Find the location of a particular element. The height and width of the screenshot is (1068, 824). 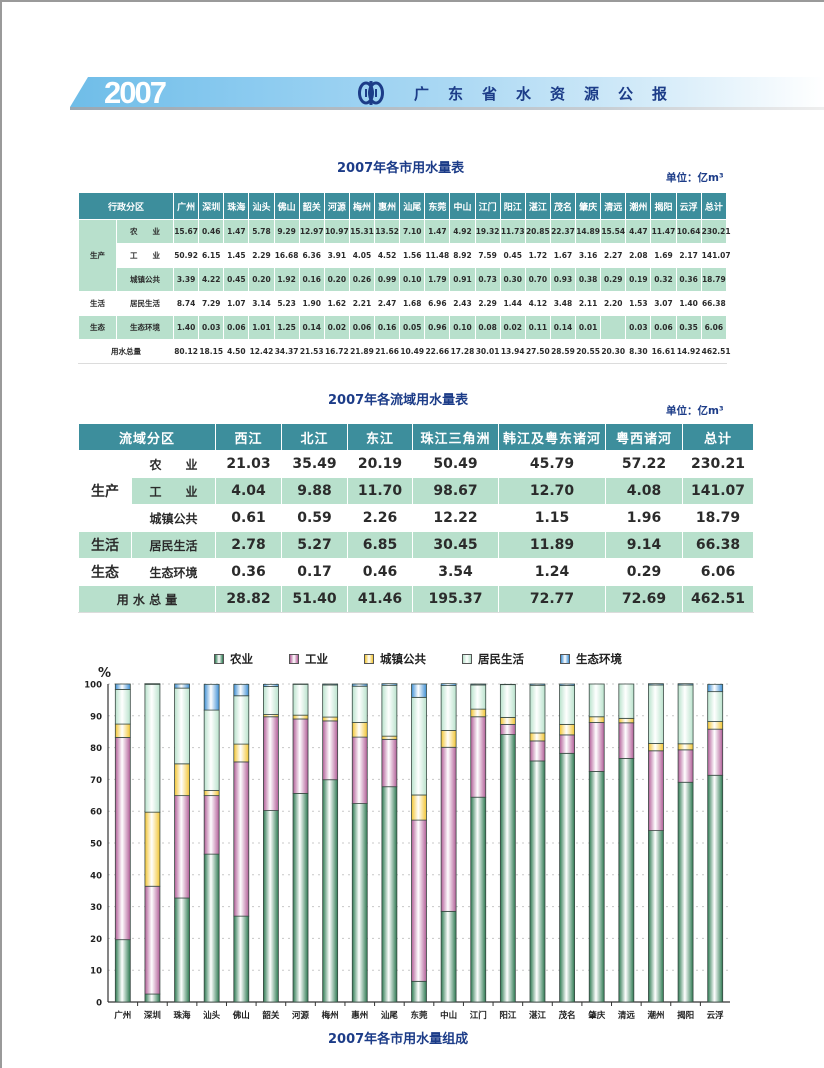

table-cell: 1.79 is located at coordinates (437, 279).